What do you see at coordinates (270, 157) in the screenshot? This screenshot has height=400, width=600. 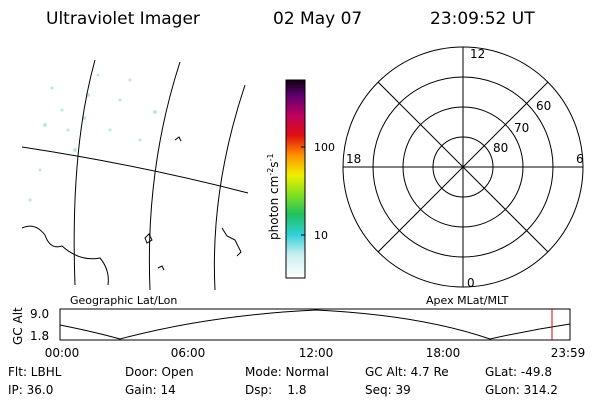 I see `colorbar-label-part: -1` at bounding box center [270, 157].